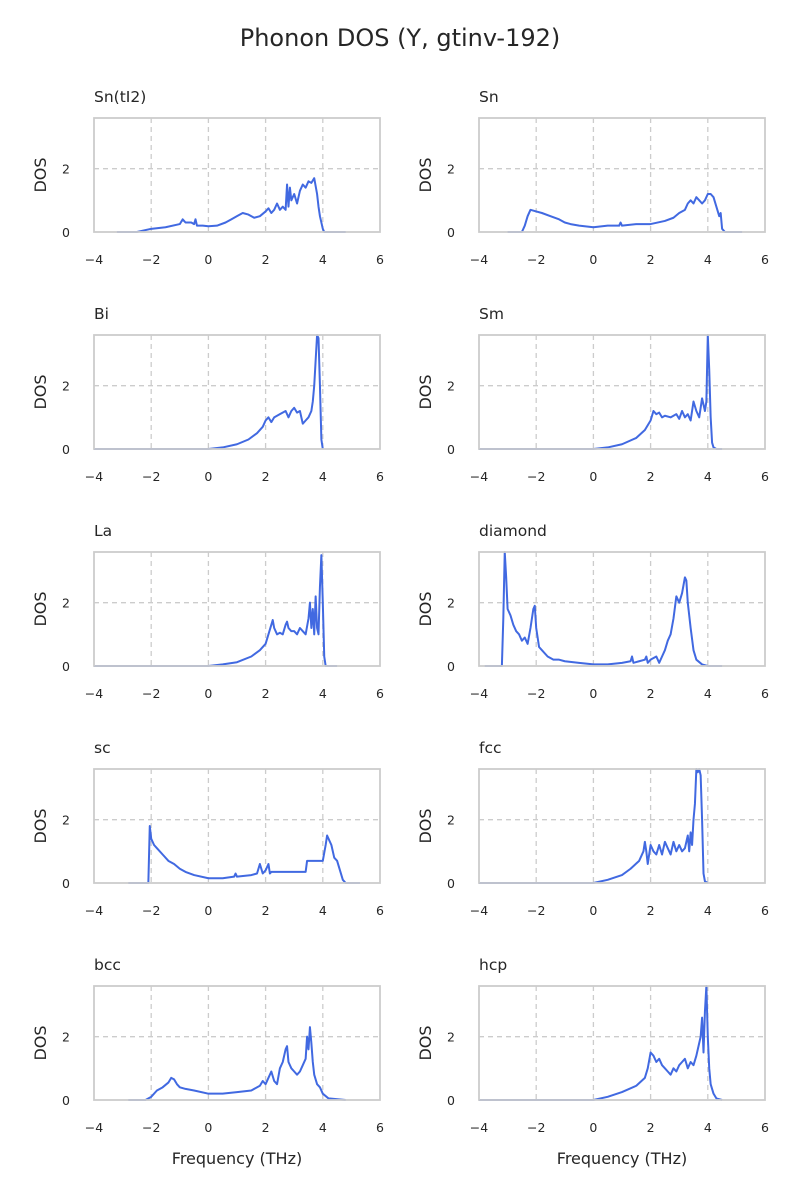 Image resolution: width=800 pixels, height=1200 pixels. Describe the element at coordinates (491, 314) in the screenshot. I see `subplot-title: Sm` at that location.